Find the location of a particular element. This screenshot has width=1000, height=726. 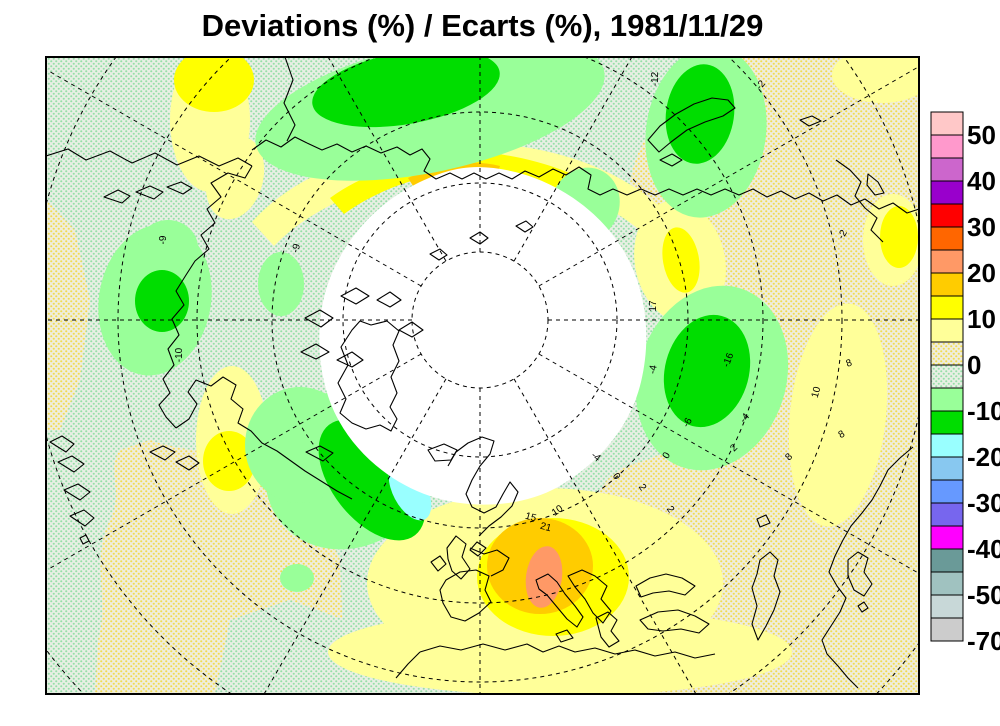

colorbar-tick-label: 0 is located at coordinates (974, 365).